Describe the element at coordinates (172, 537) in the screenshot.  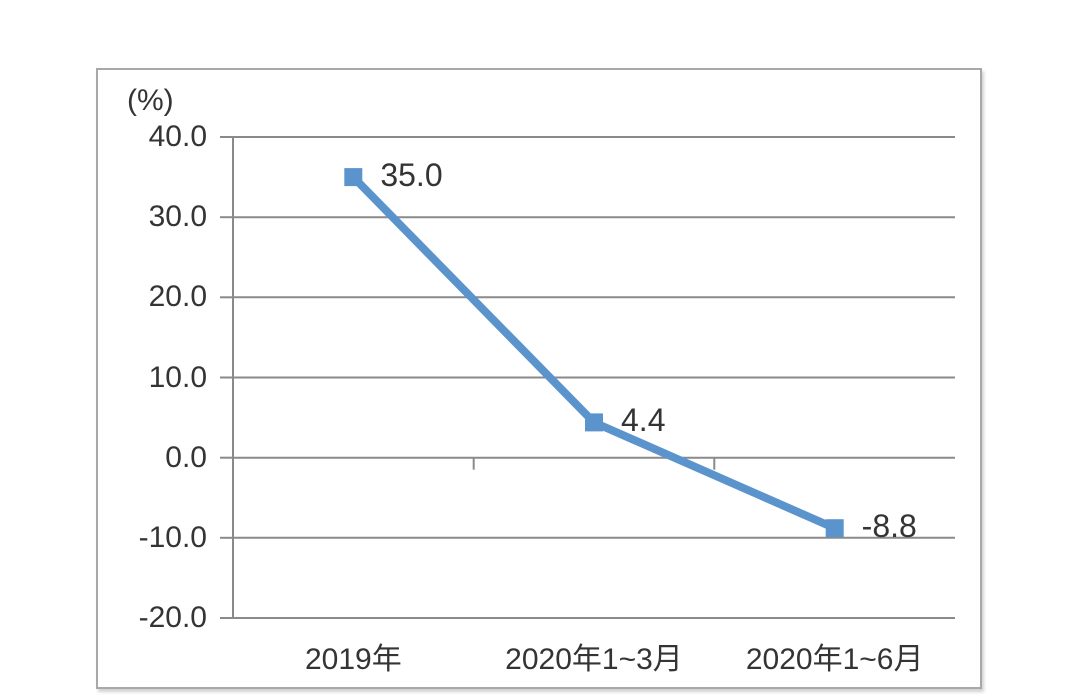
I see `y-tick-label: -10.0` at that location.